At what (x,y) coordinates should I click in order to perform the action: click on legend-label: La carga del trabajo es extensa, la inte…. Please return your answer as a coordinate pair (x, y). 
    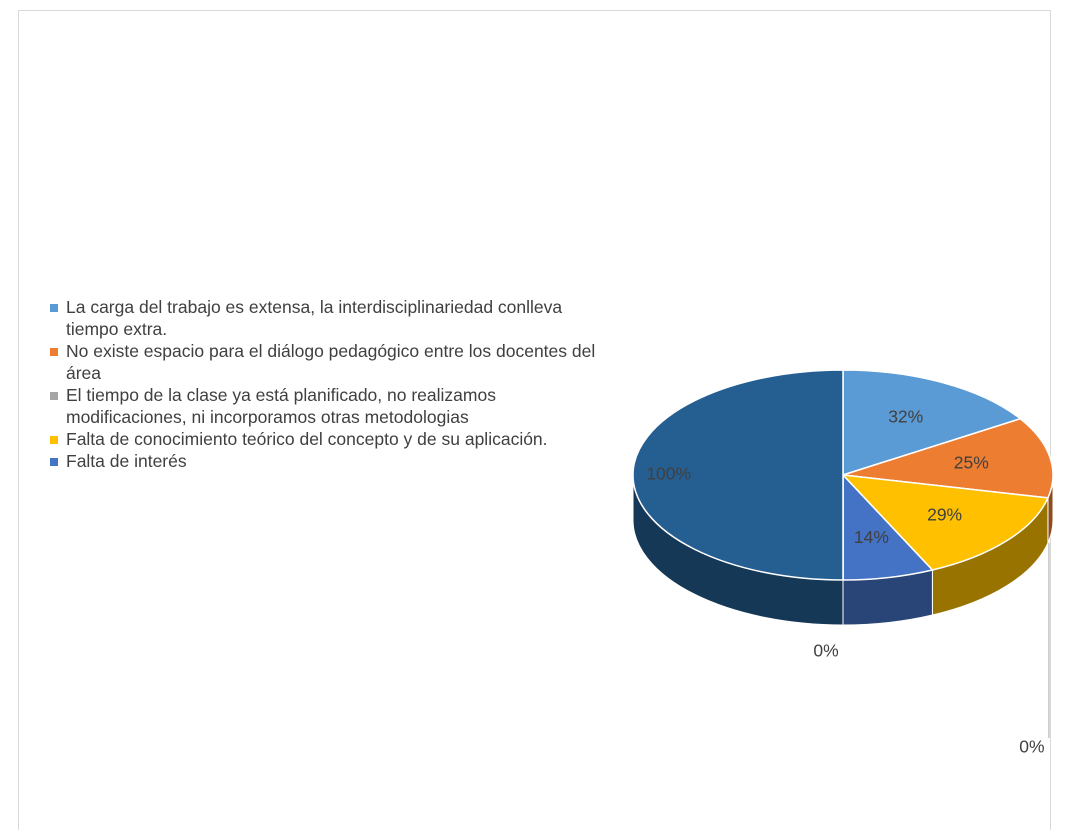
    Looking at the image, I should click on (314, 318).